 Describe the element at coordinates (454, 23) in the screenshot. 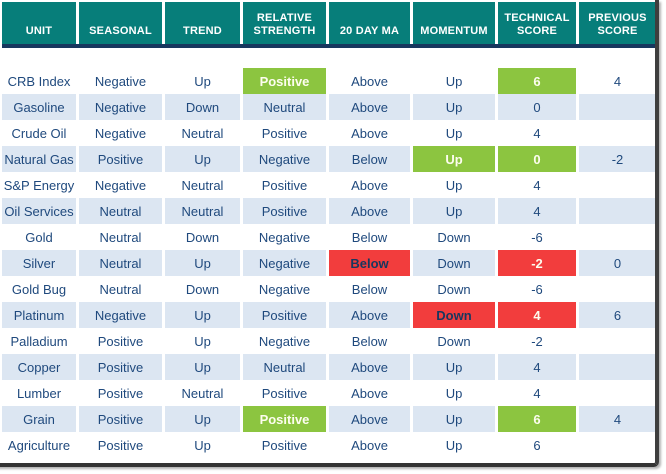

I see `column-header-momentum: MOMENTUM` at that location.